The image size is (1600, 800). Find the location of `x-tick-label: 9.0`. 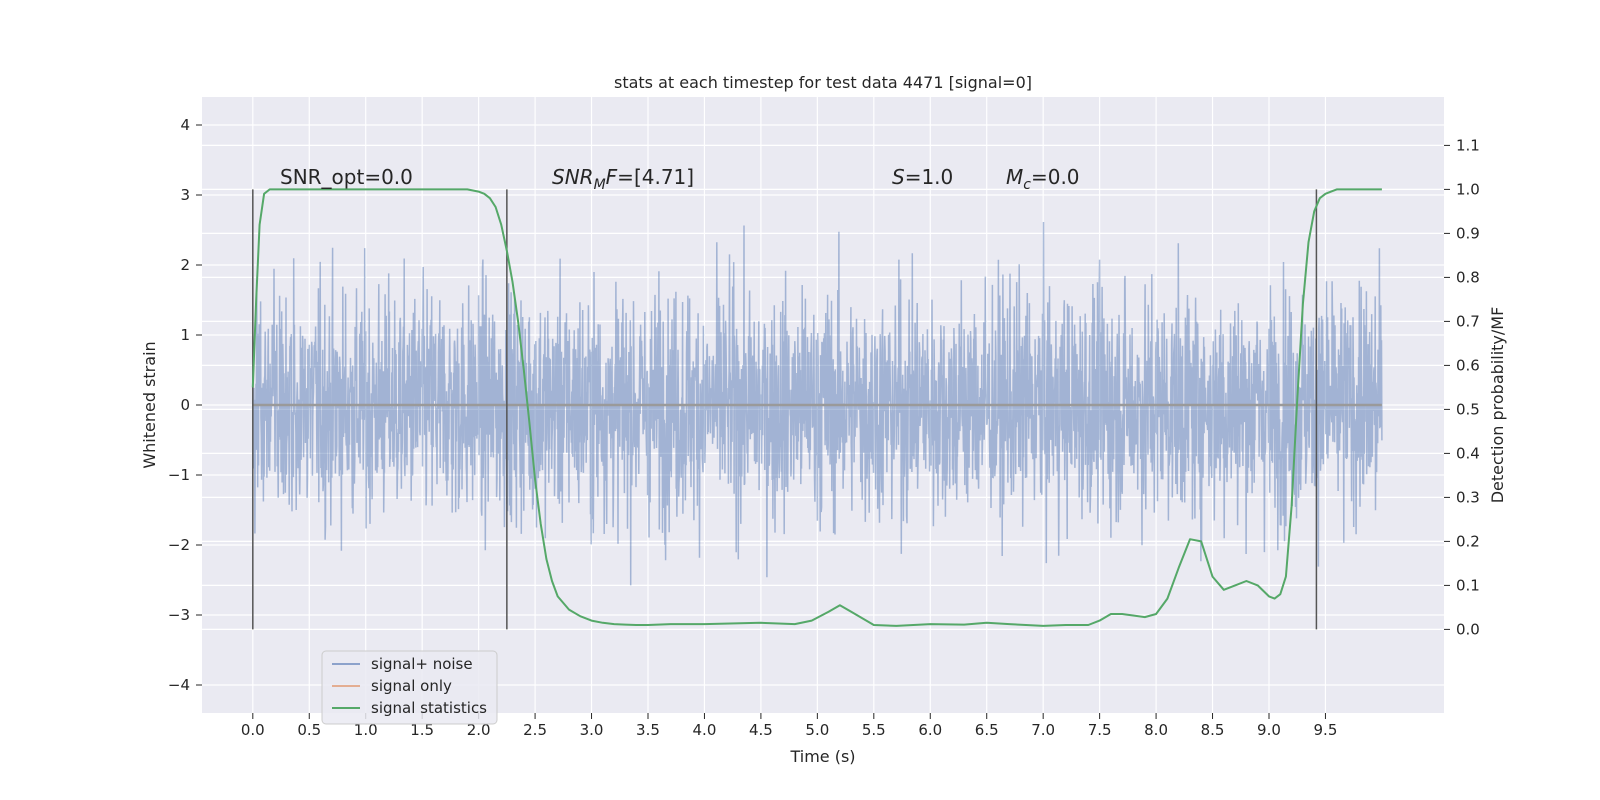

x-tick-label: 9.0 is located at coordinates (1269, 730).